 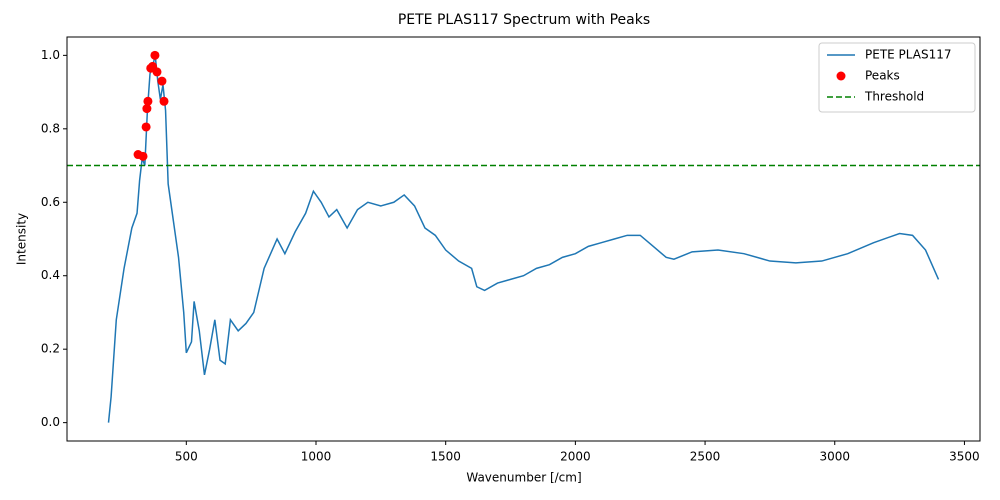 I want to click on legend-box, so click(x=897, y=77).